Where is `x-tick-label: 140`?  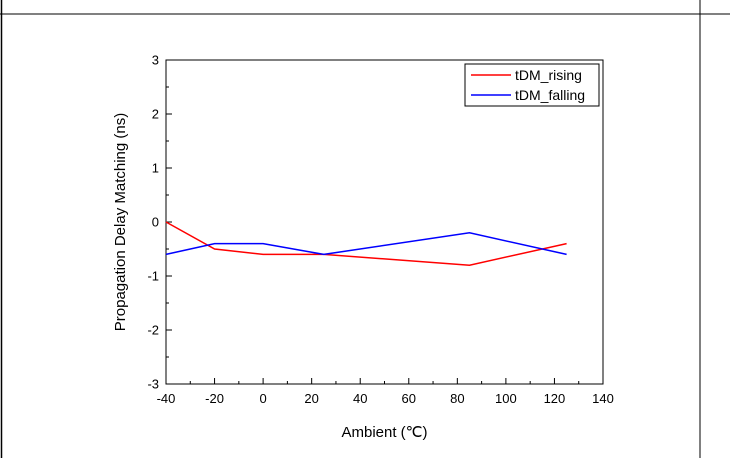 x-tick-label: 140 is located at coordinates (603, 398).